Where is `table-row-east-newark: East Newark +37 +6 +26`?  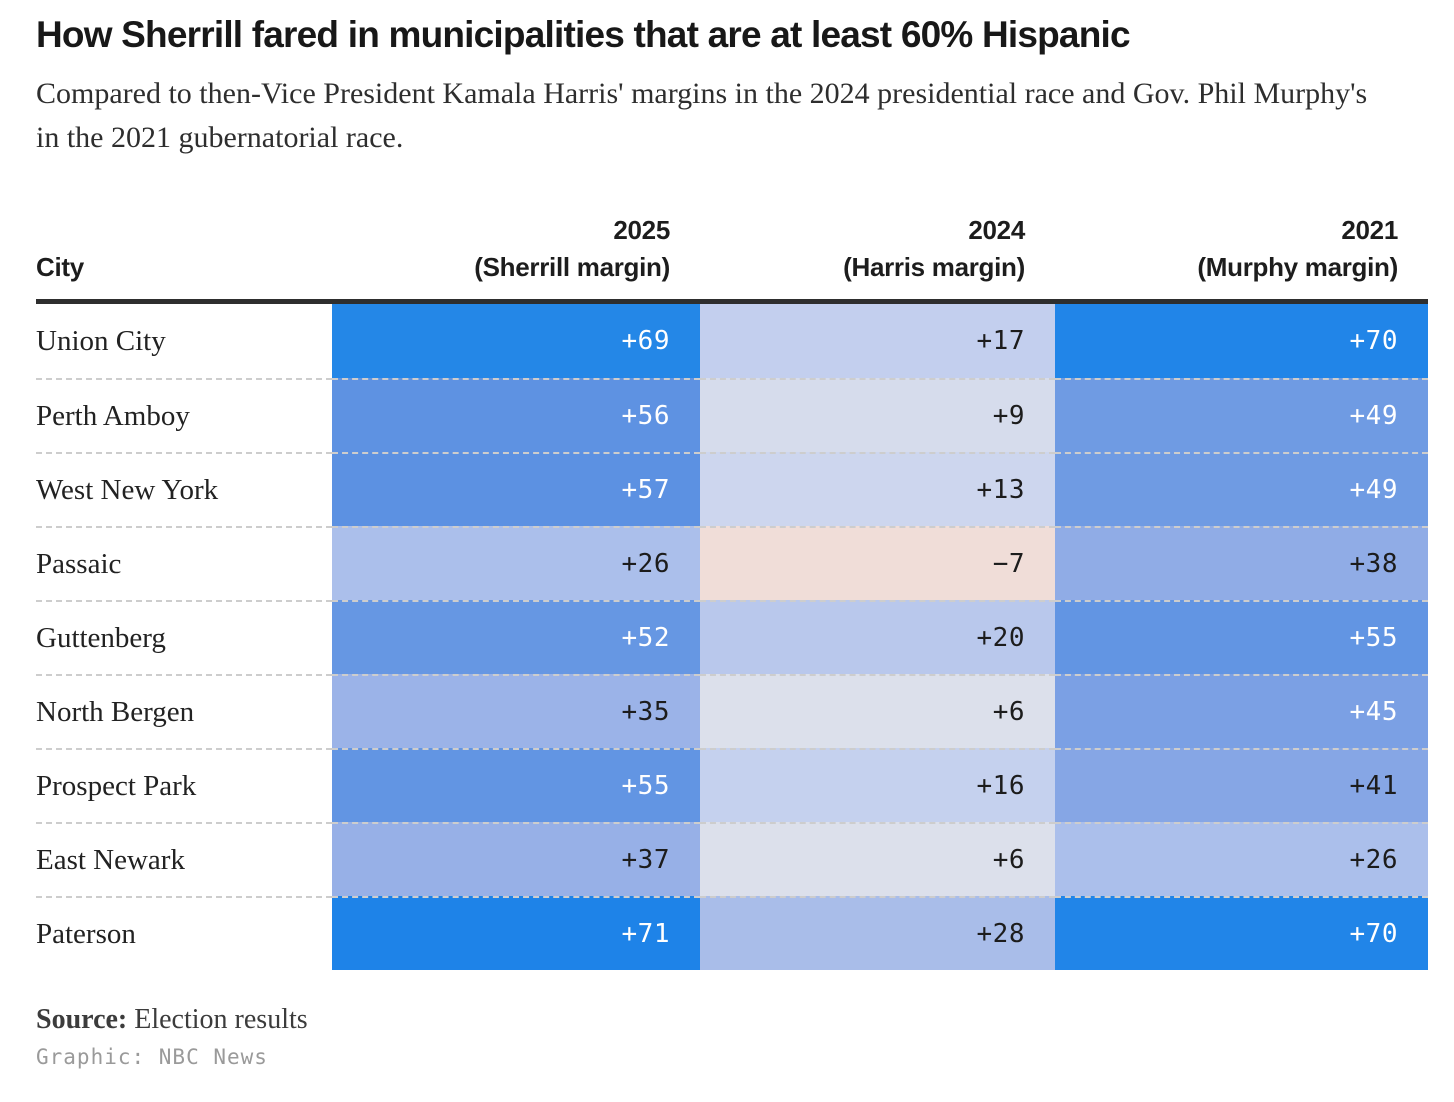 table-row-east-newark: East Newark +37 +6 +26 is located at coordinates (732, 859).